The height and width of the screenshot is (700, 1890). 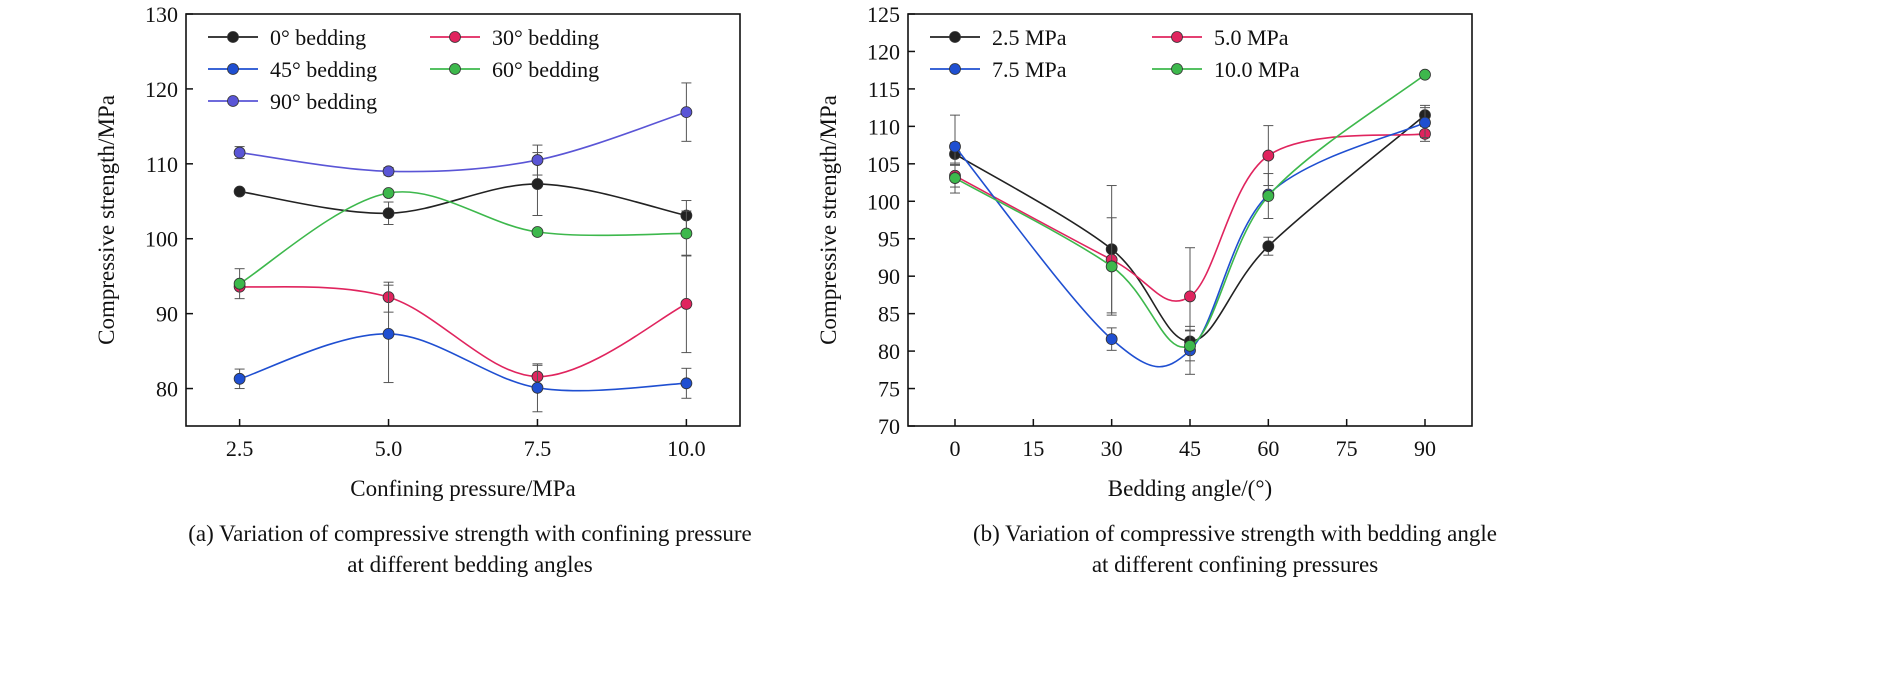 What do you see at coordinates (1033, 448) in the screenshot?
I see `x-tick-label: 15` at bounding box center [1033, 448].